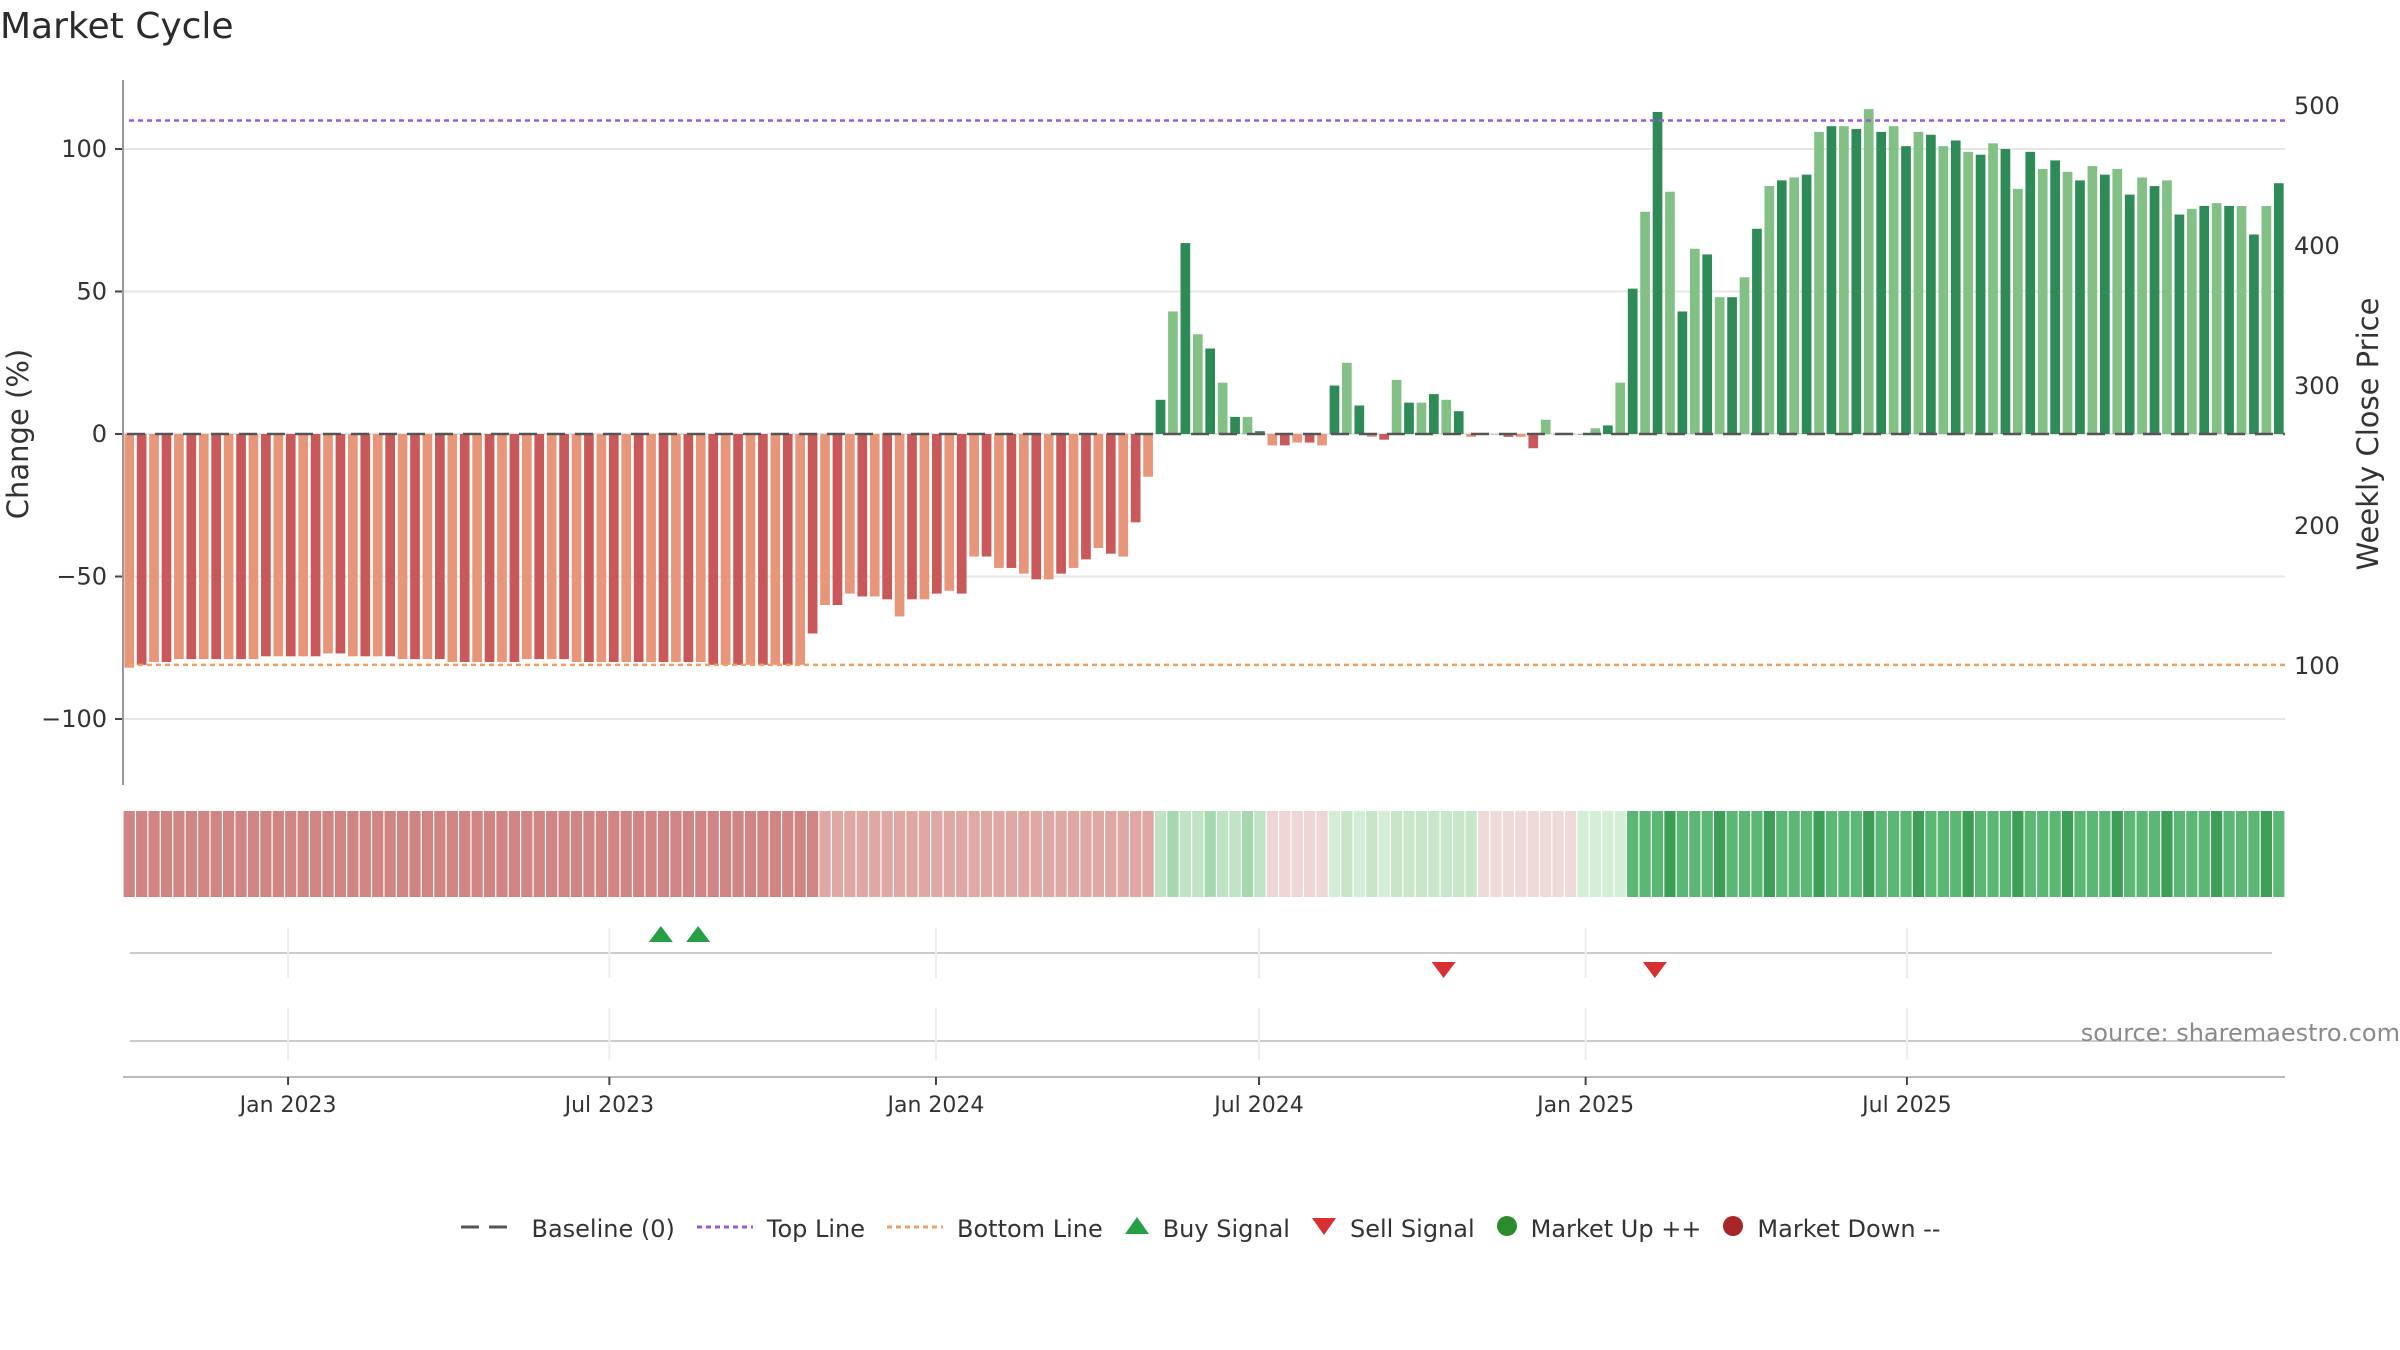 The image size is (2400, 1350). I want to click on y-tick-label: −100, so click(74, 719).